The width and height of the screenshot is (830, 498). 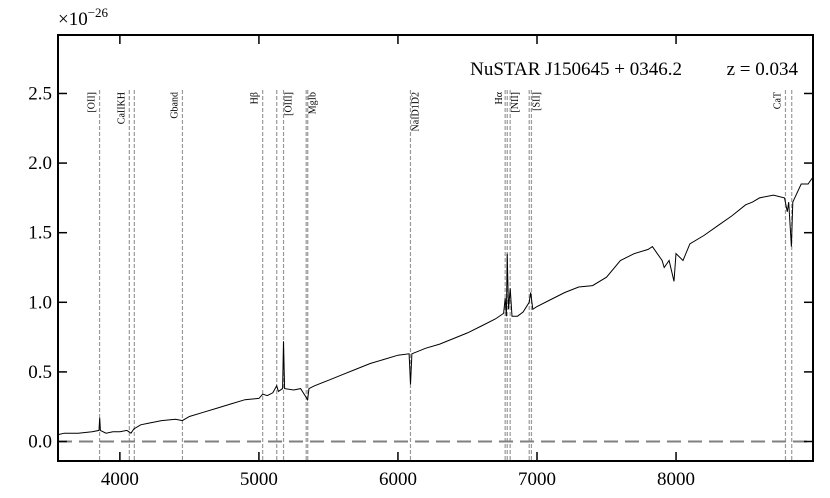 I want to click on x-tick-label: 5000, so click(x=259, y=479).